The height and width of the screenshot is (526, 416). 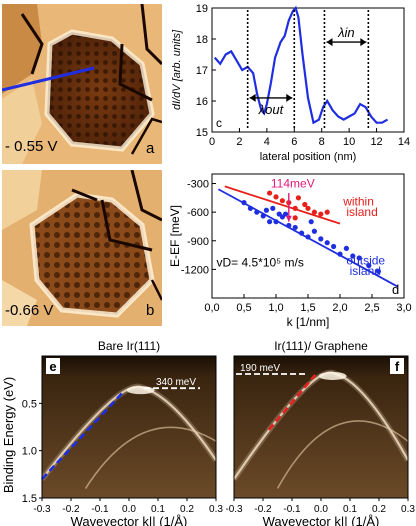 I want to click on x-tick-label: 12, so click(x=376, y=142).